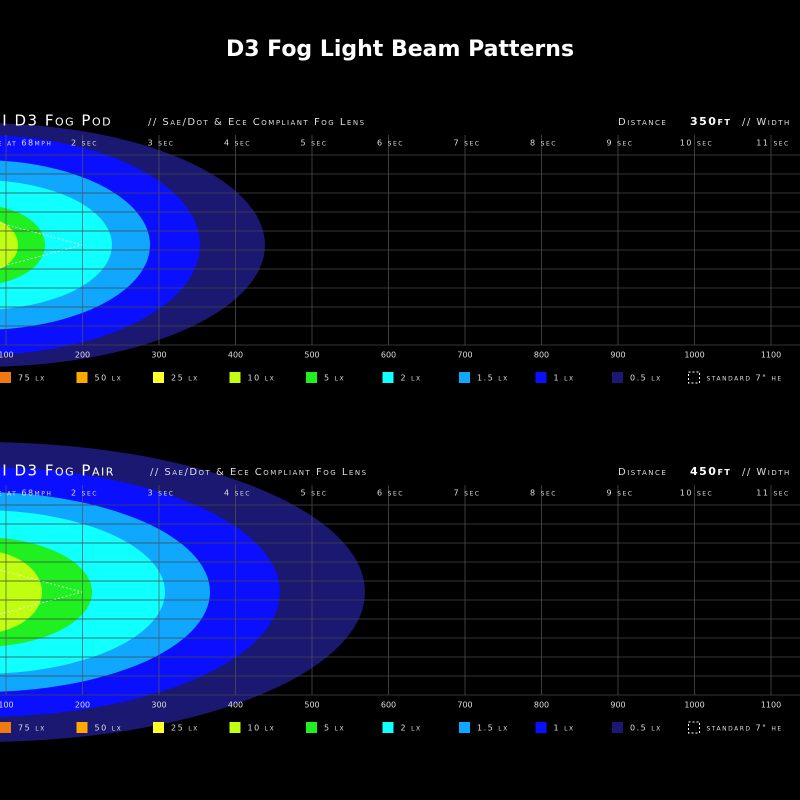 This screenshot has width=800, height=800. Describe the element at coordinates (400, 49) in the screenshot. I see `title: D3 Fog Light Beam Patterns` at that location.